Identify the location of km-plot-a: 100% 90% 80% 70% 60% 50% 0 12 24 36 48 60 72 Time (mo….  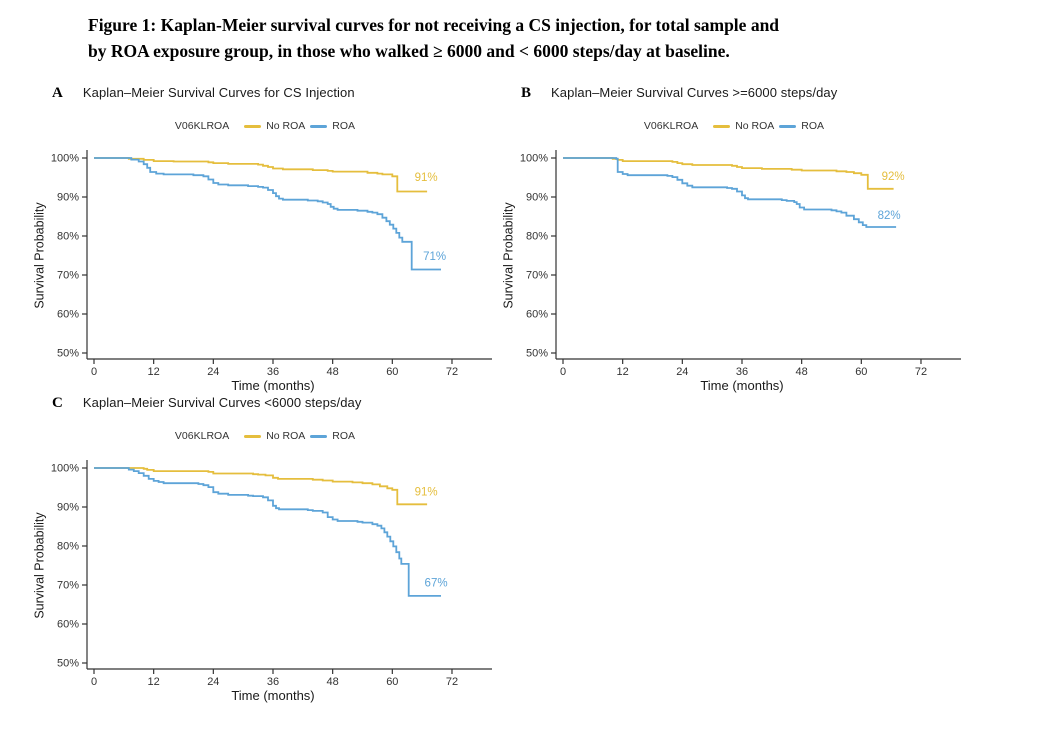
(271, 271).